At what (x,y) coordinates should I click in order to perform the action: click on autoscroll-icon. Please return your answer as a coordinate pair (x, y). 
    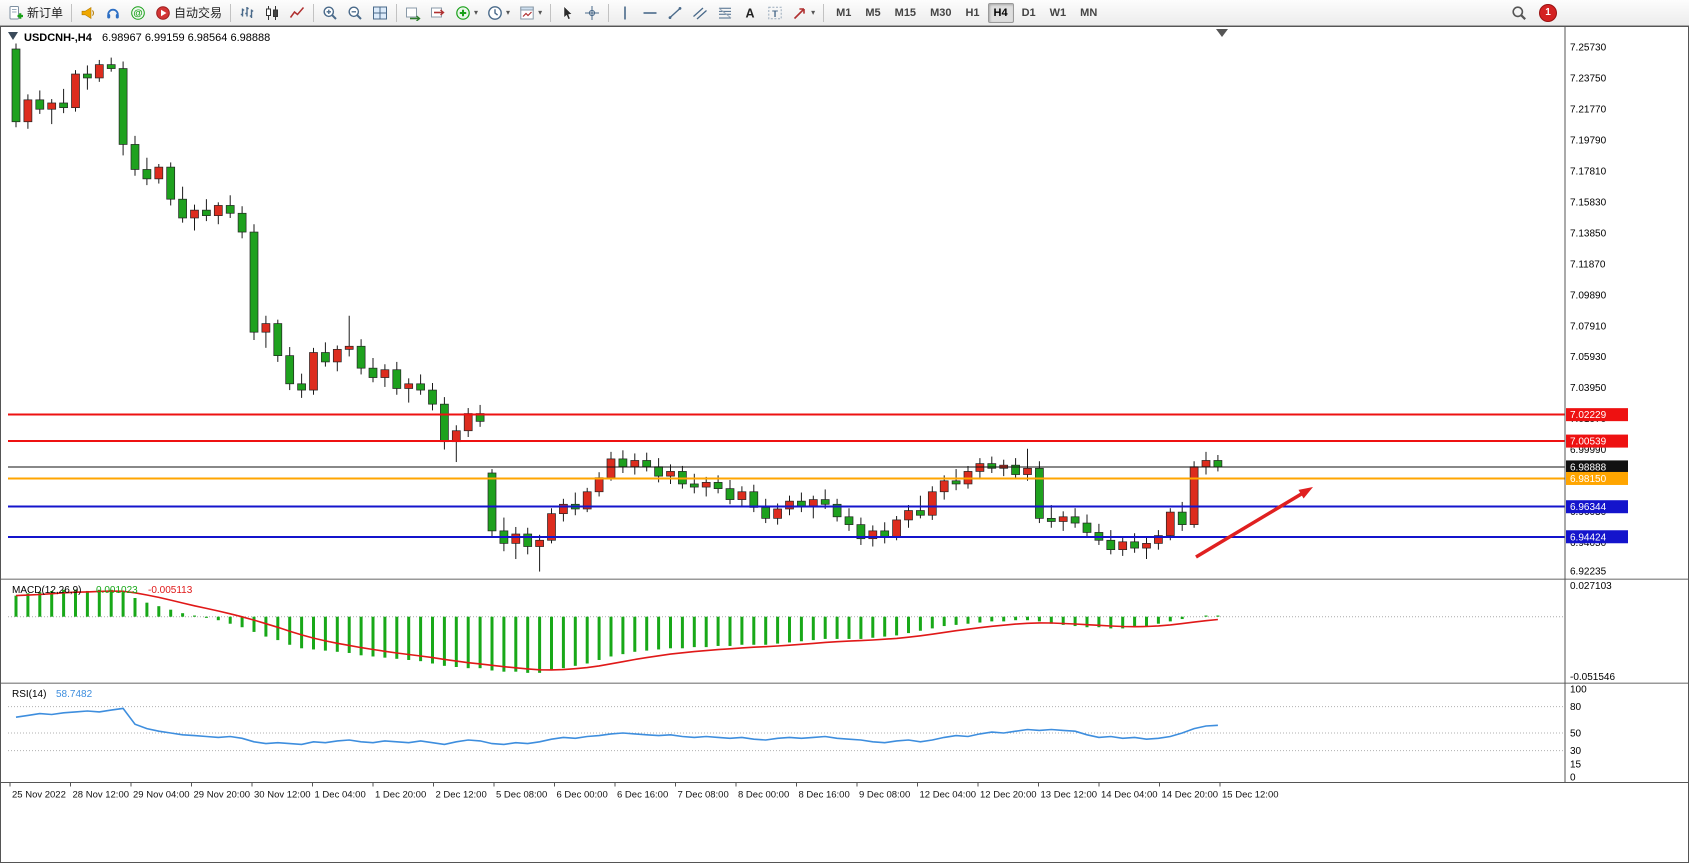
    Looking at the image, I should click on (413, 13).